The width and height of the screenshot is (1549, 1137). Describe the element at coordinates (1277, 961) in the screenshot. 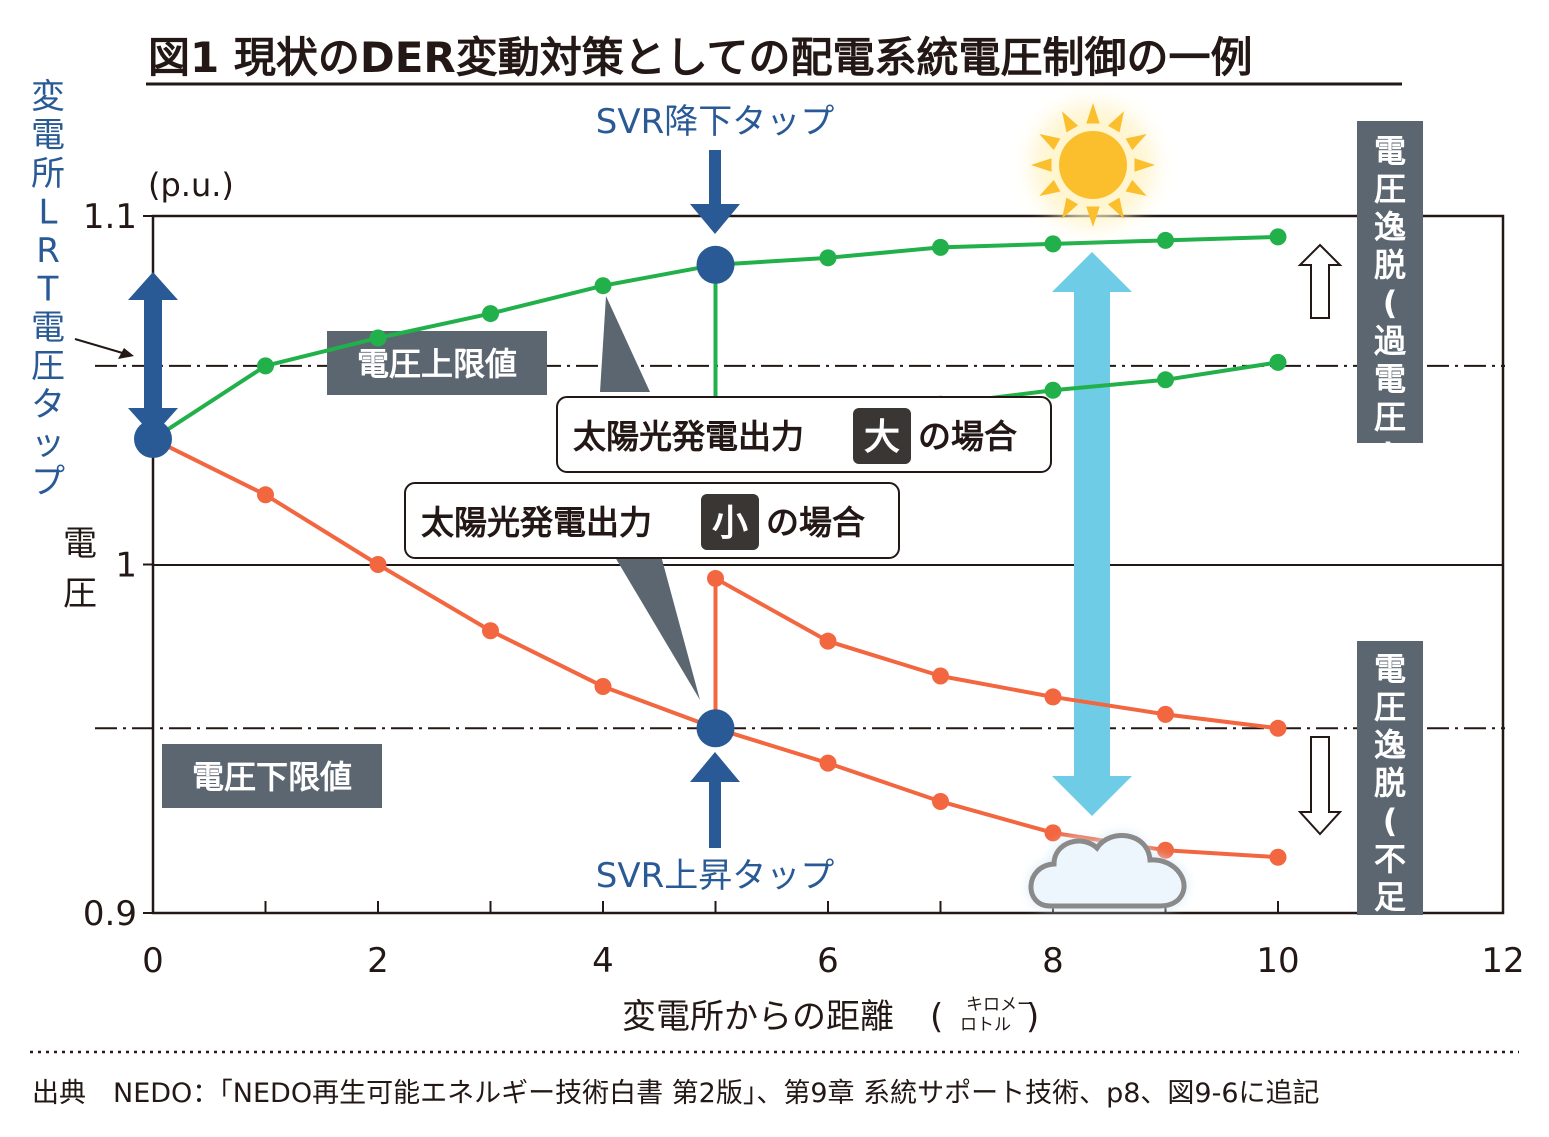

I see `x-tick-label: 10` at that location.